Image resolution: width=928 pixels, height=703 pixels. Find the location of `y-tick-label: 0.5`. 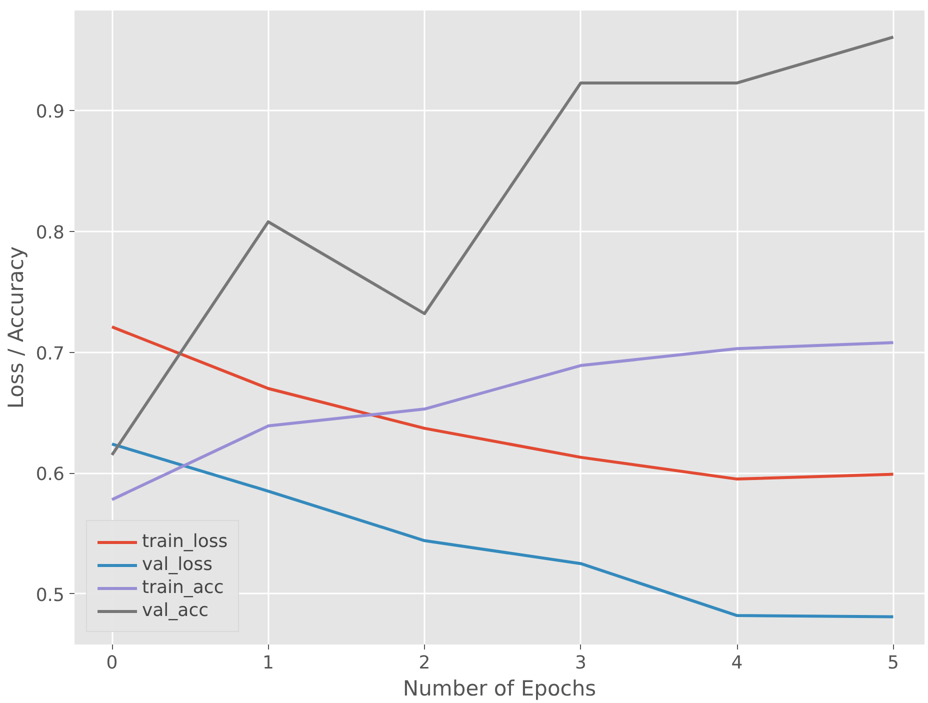

y-tick-label: 0.5 is located at coordinates (50, 595).